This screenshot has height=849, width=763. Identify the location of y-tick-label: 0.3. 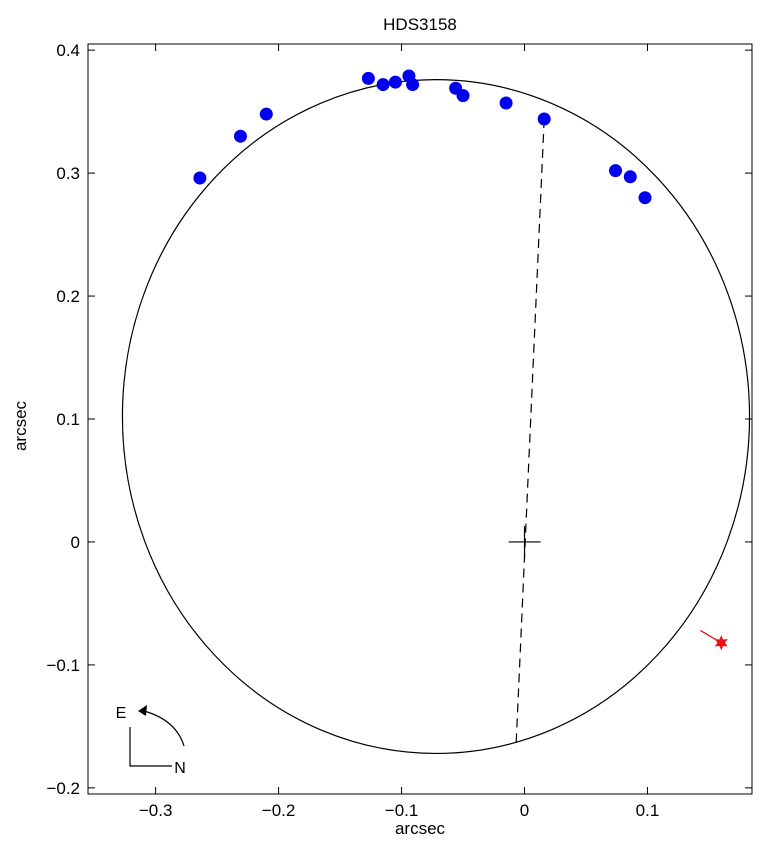
(68, 173).